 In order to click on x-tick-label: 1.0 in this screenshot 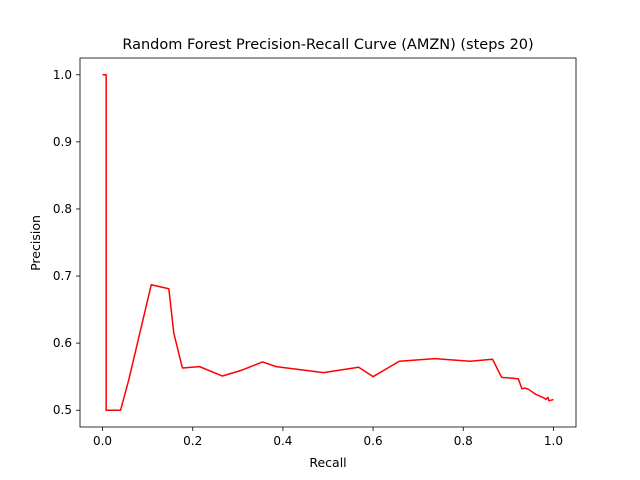, I will do `click(553, 441)`.